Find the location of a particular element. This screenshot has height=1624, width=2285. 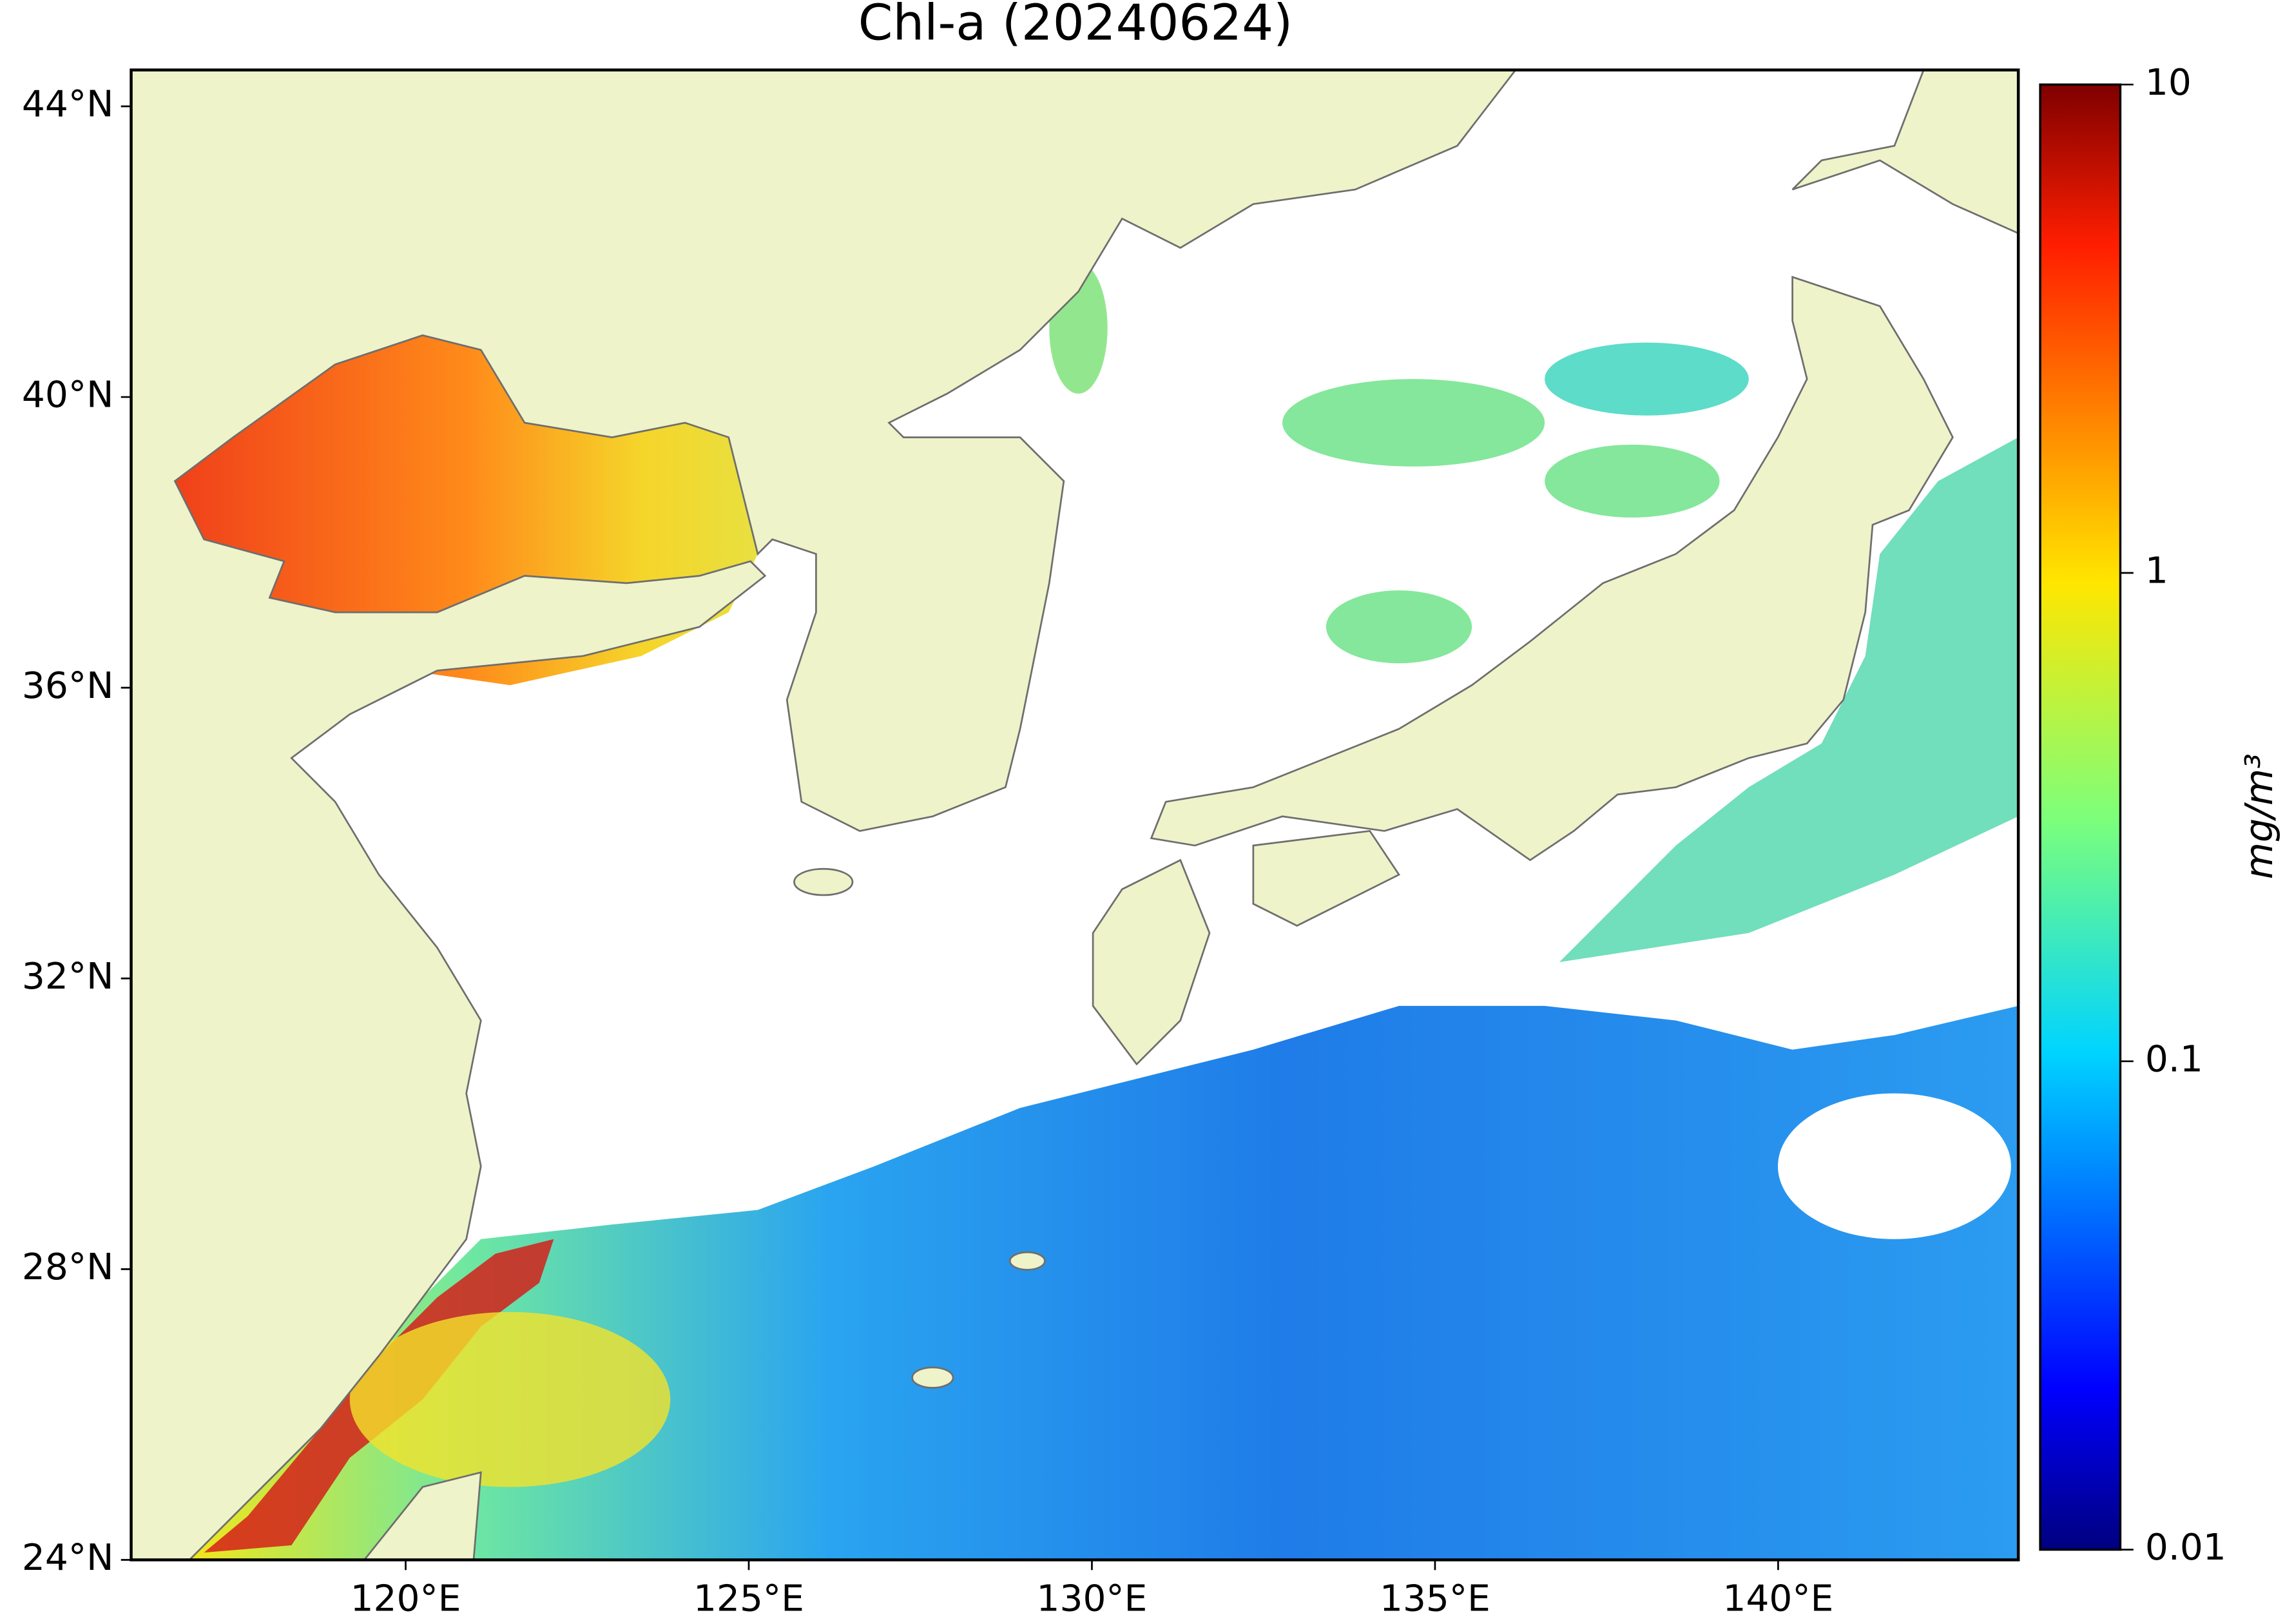

chl-shelf is located at coordinates (510, 1399).